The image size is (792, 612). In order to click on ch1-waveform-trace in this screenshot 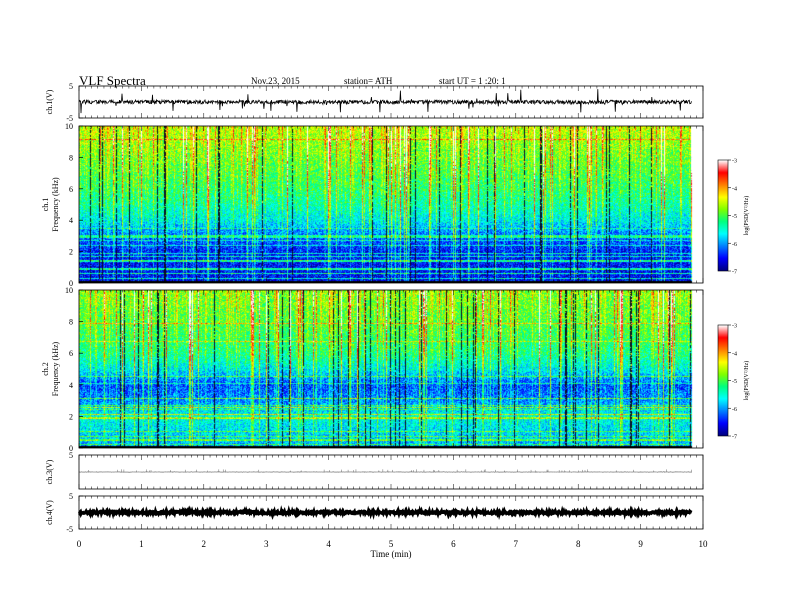, I will do `click(385, 101)`.